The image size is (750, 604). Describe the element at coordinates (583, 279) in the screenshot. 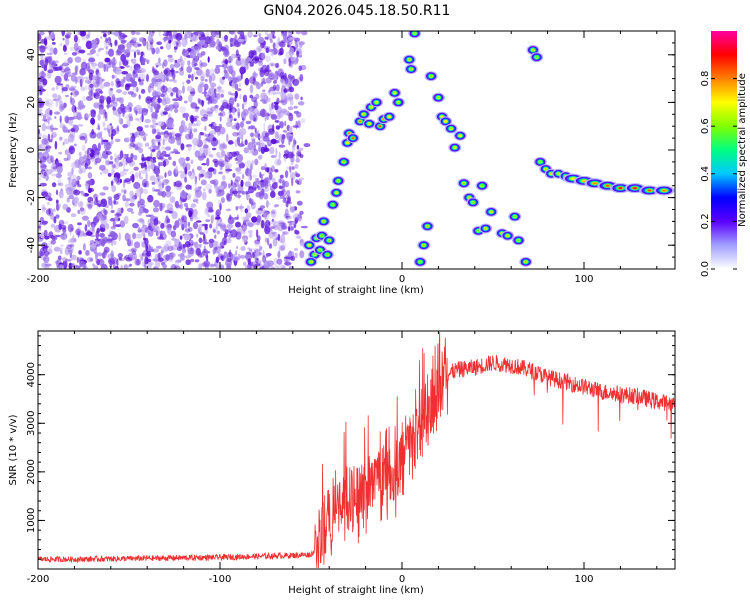

I see `x-tick-label: 100` at that location.